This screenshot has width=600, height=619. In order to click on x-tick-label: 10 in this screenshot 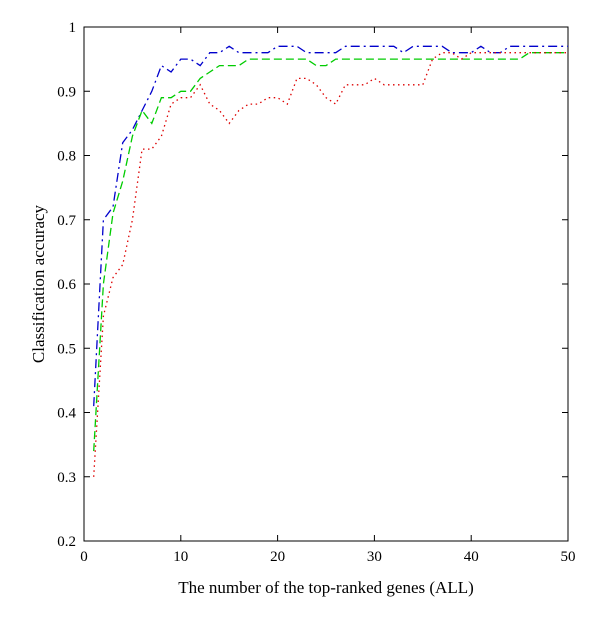, I will do `click(180, 557)`.